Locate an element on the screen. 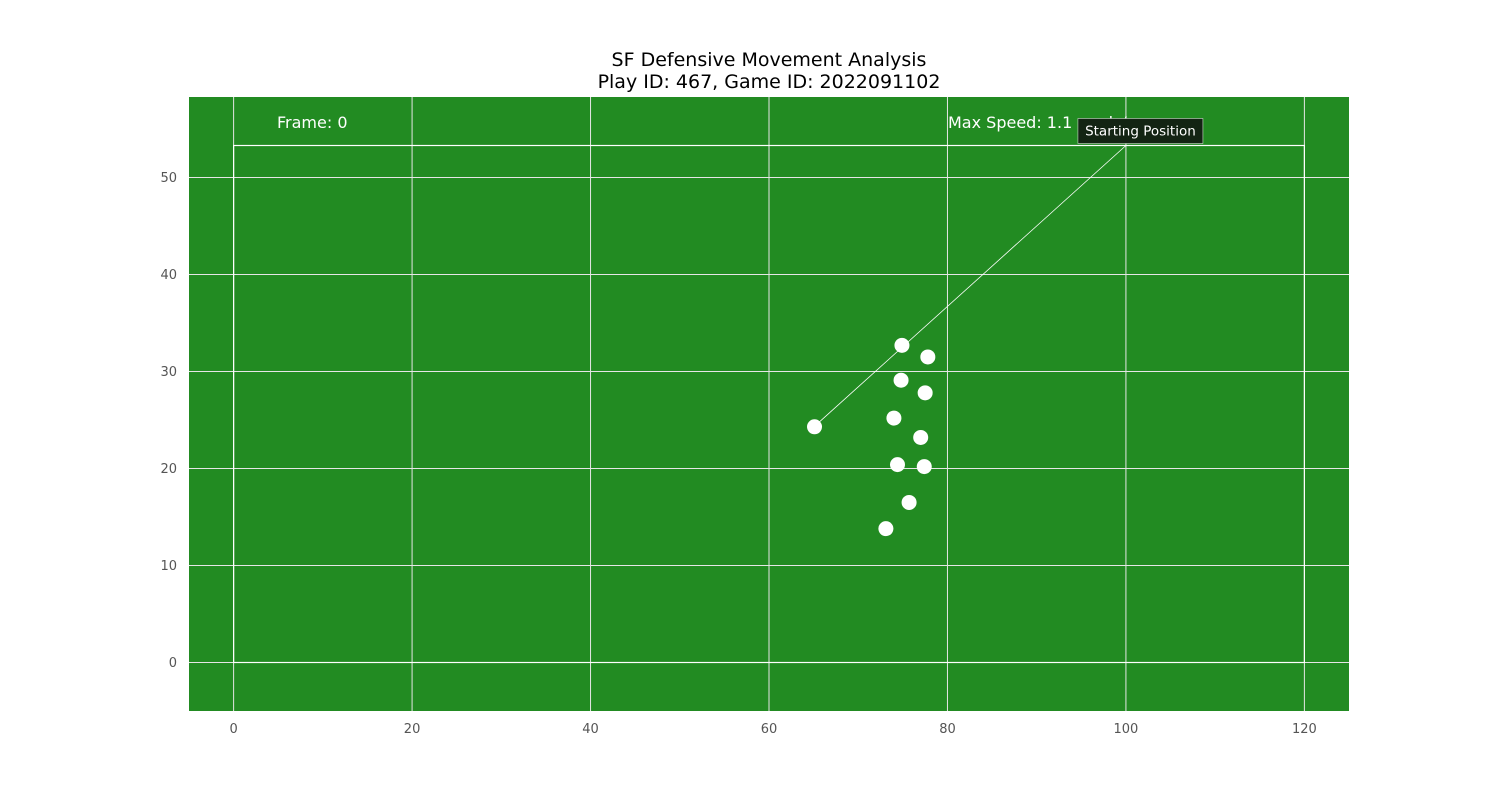 This screenshot has height=800, width=1500. x-tick-label: 40 is located at coordinates (590, 729).